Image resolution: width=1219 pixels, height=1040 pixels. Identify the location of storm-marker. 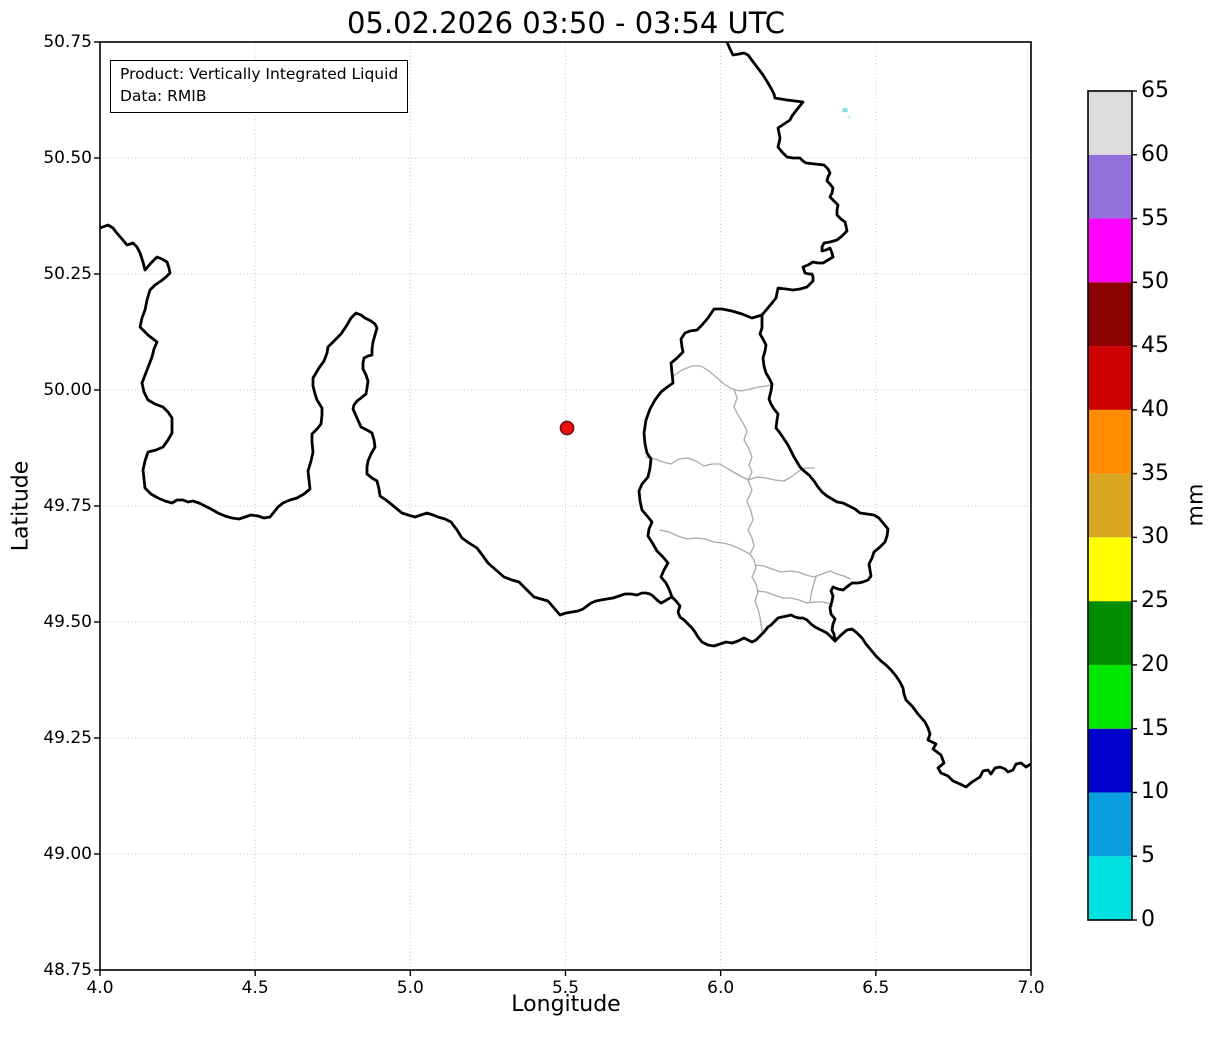
(567, 428).